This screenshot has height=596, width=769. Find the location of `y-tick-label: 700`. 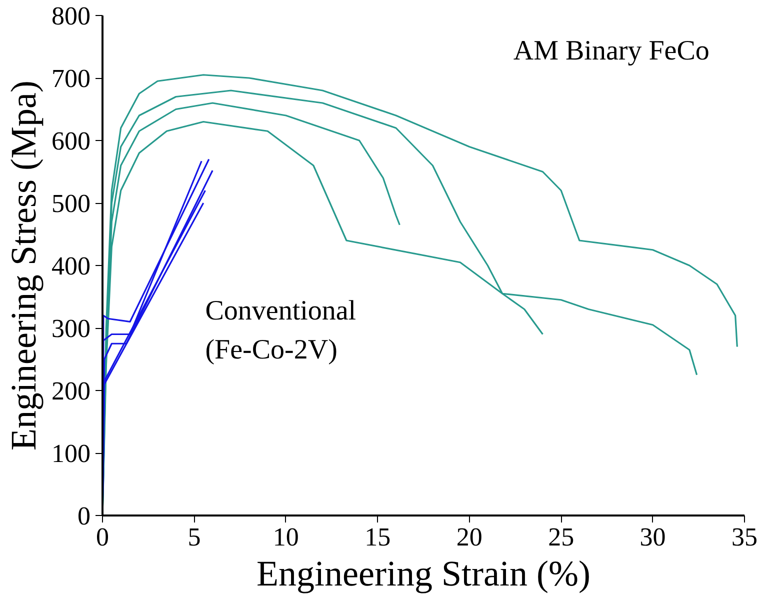

y-tick-label: 700 is located at coordinates (71, 78).